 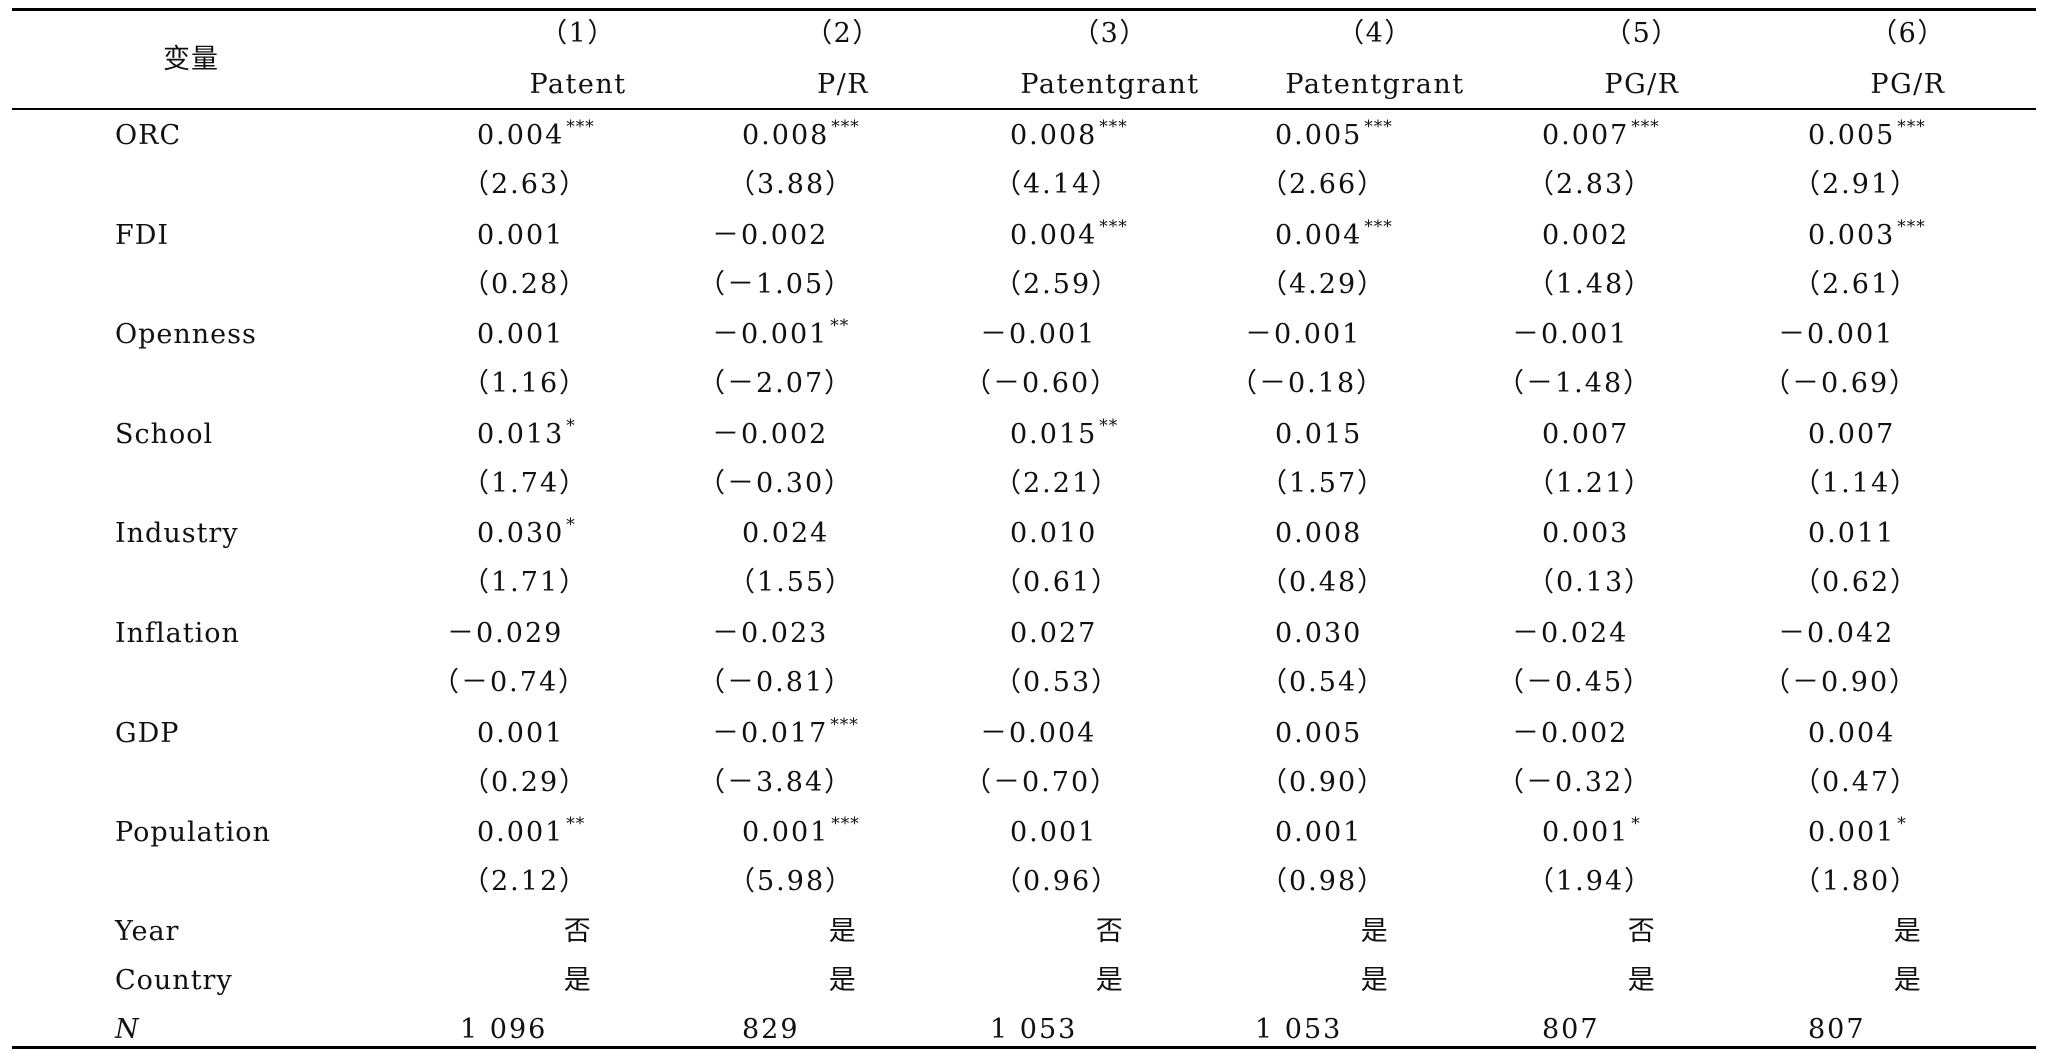 I want to click on t-statistic-cell: （－0.60）, so click(x=1042, y=383).